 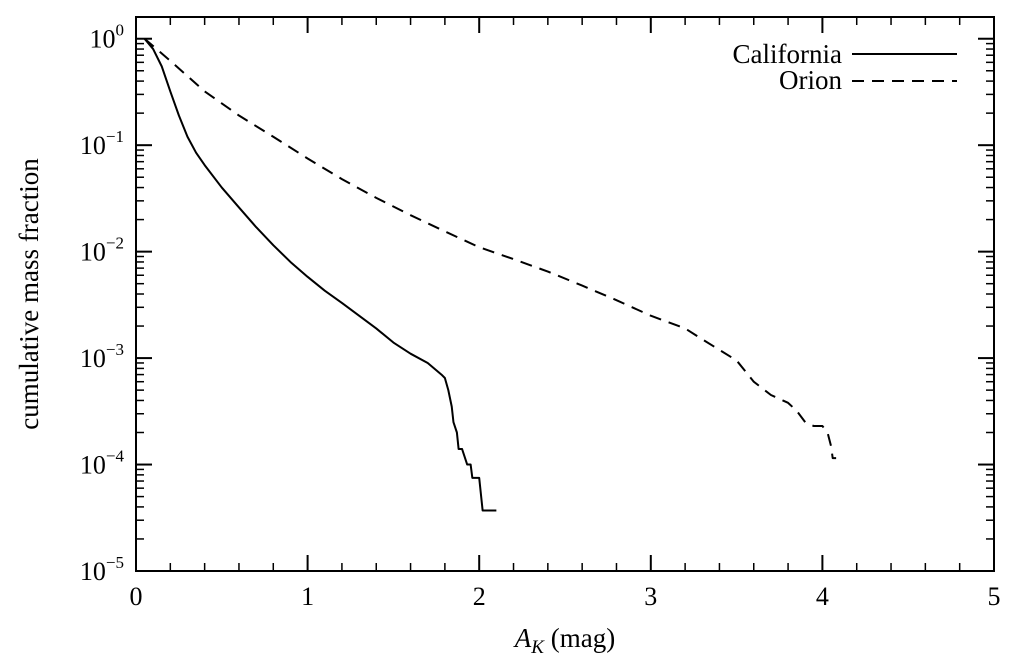 What do you see at coordinates (650, 596) in the screenshot?
I see `x-tick-label: 3` at bounding box center [650, 596].